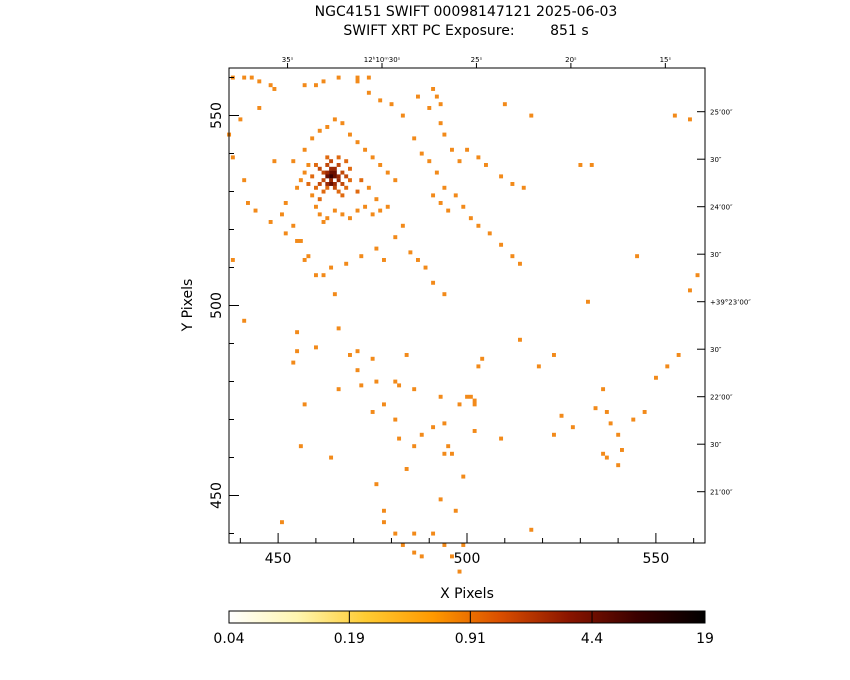 This screenshot has width=850, height=680. I want to click on y-tick-label: 550, so click(217, 115).